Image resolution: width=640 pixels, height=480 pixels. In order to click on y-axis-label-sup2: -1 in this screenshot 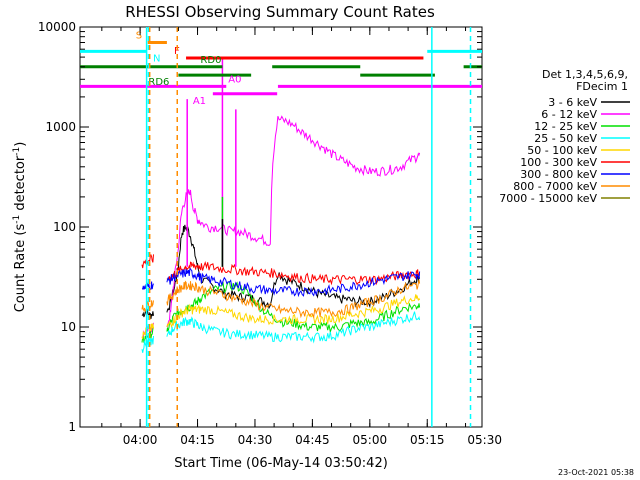, I will do `click(17, 151)`.